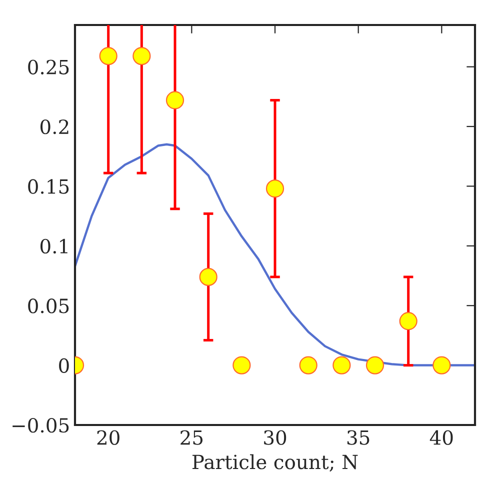  What do you see at coordinates (358, 437) in the screenshot?
I see `x-tick-label: 35` at bounding box center [358, 437].